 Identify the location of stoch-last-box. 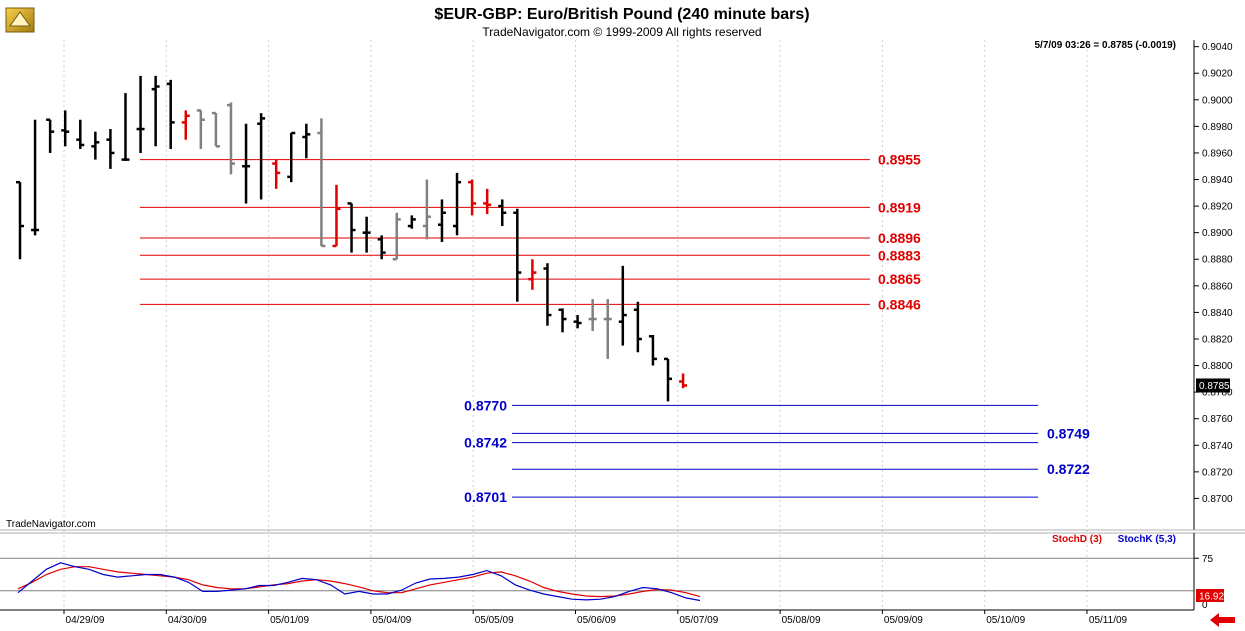
(1210, 596).